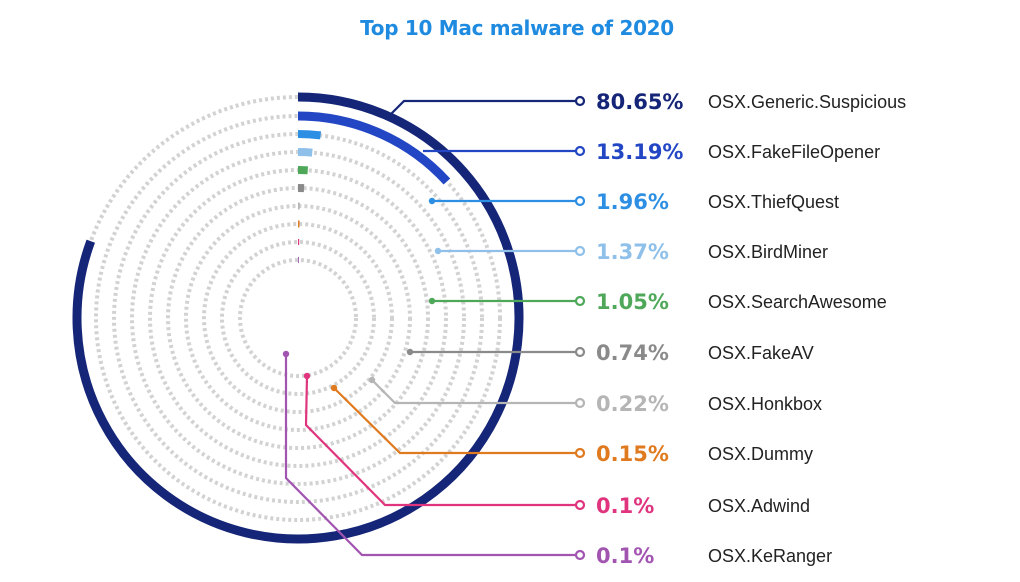  Describe the element at coordinates (580, 251) in the screenshot. I see `leader-end-osx-birdminer` at that location.